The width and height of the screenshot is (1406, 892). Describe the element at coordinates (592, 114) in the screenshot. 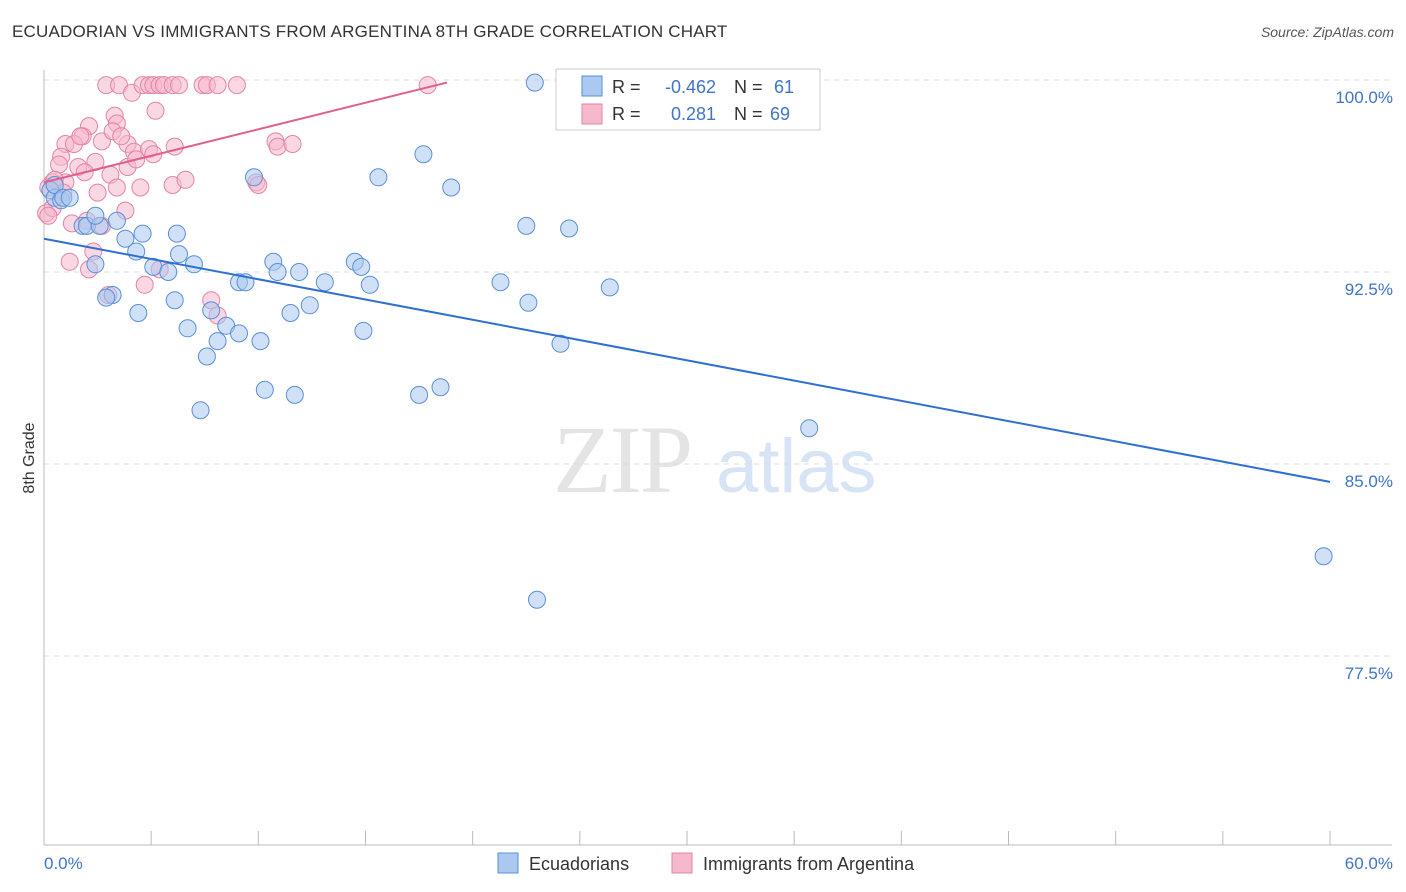

I see `legend-swatch-pink` at that location.